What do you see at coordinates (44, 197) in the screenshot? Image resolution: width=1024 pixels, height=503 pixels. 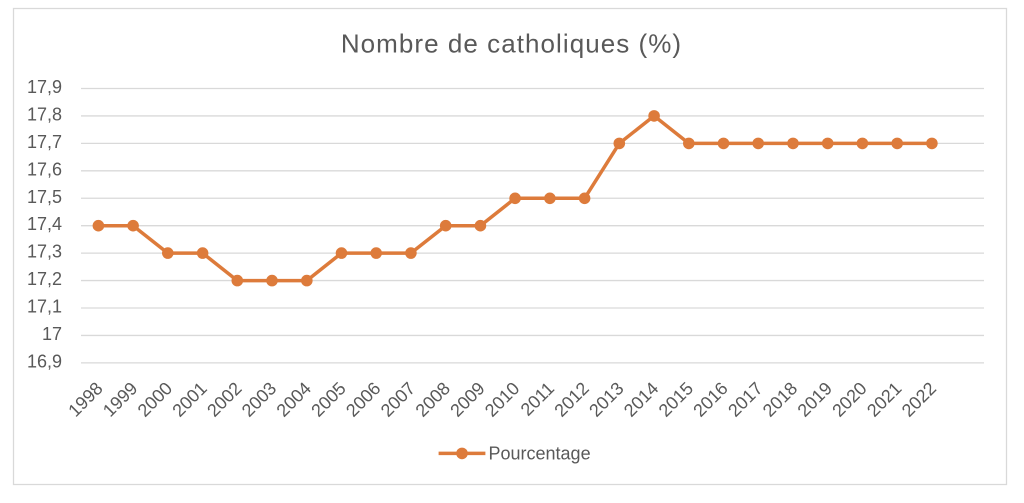 I see `svg-text: 17,5` at bounding box center [44, 197].